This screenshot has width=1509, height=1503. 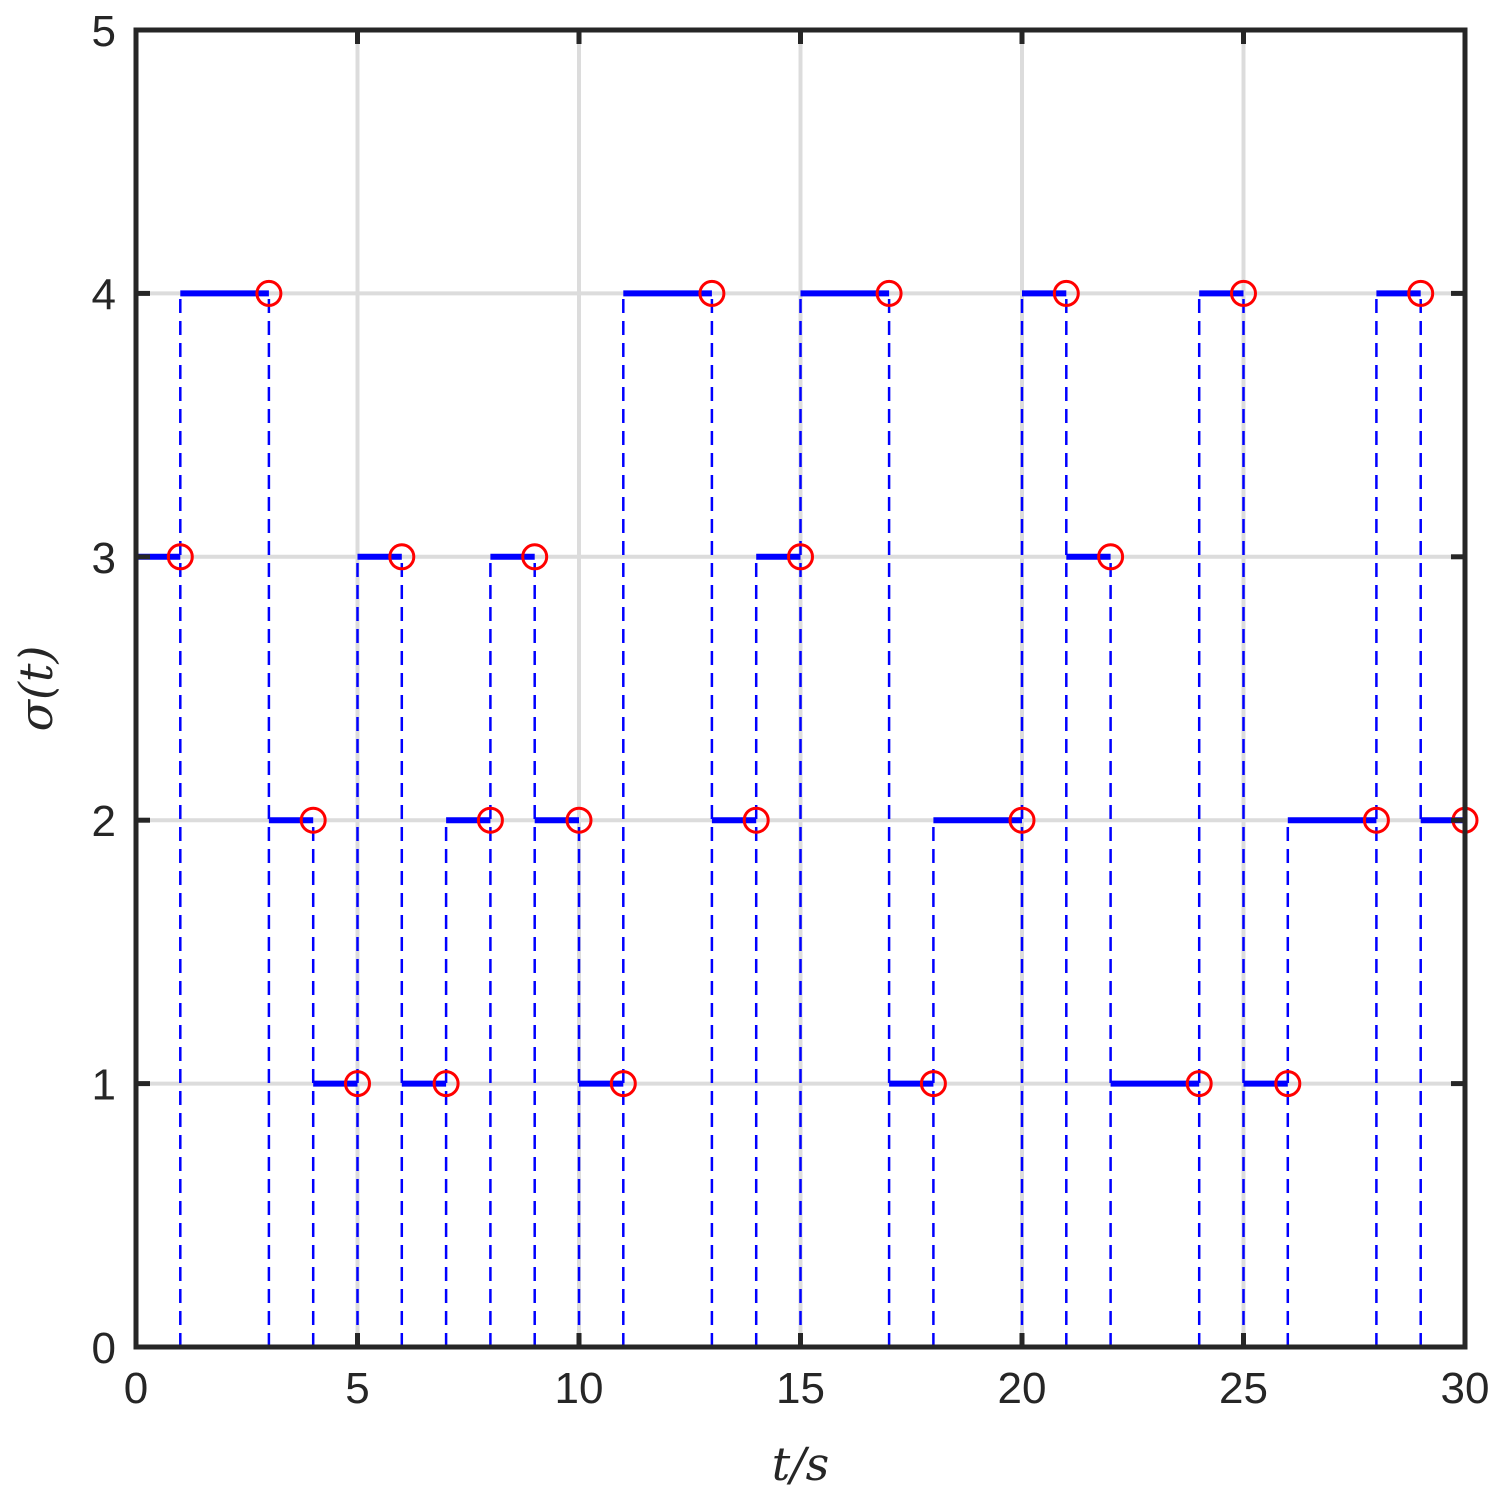 I want to click on x-tick-label: 0, so click(x=136, y=1388).